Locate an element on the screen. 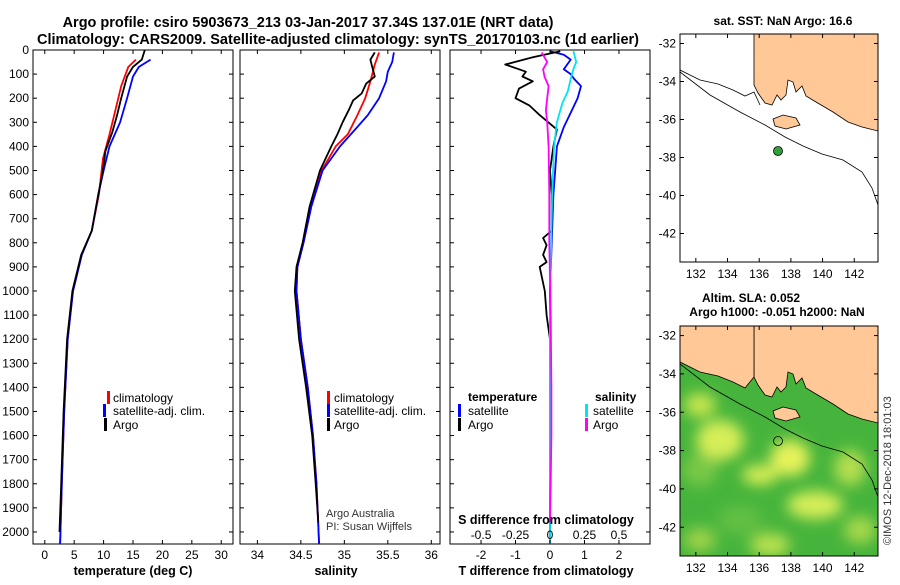  sla-map-frame is located at coordinates (779, 441).